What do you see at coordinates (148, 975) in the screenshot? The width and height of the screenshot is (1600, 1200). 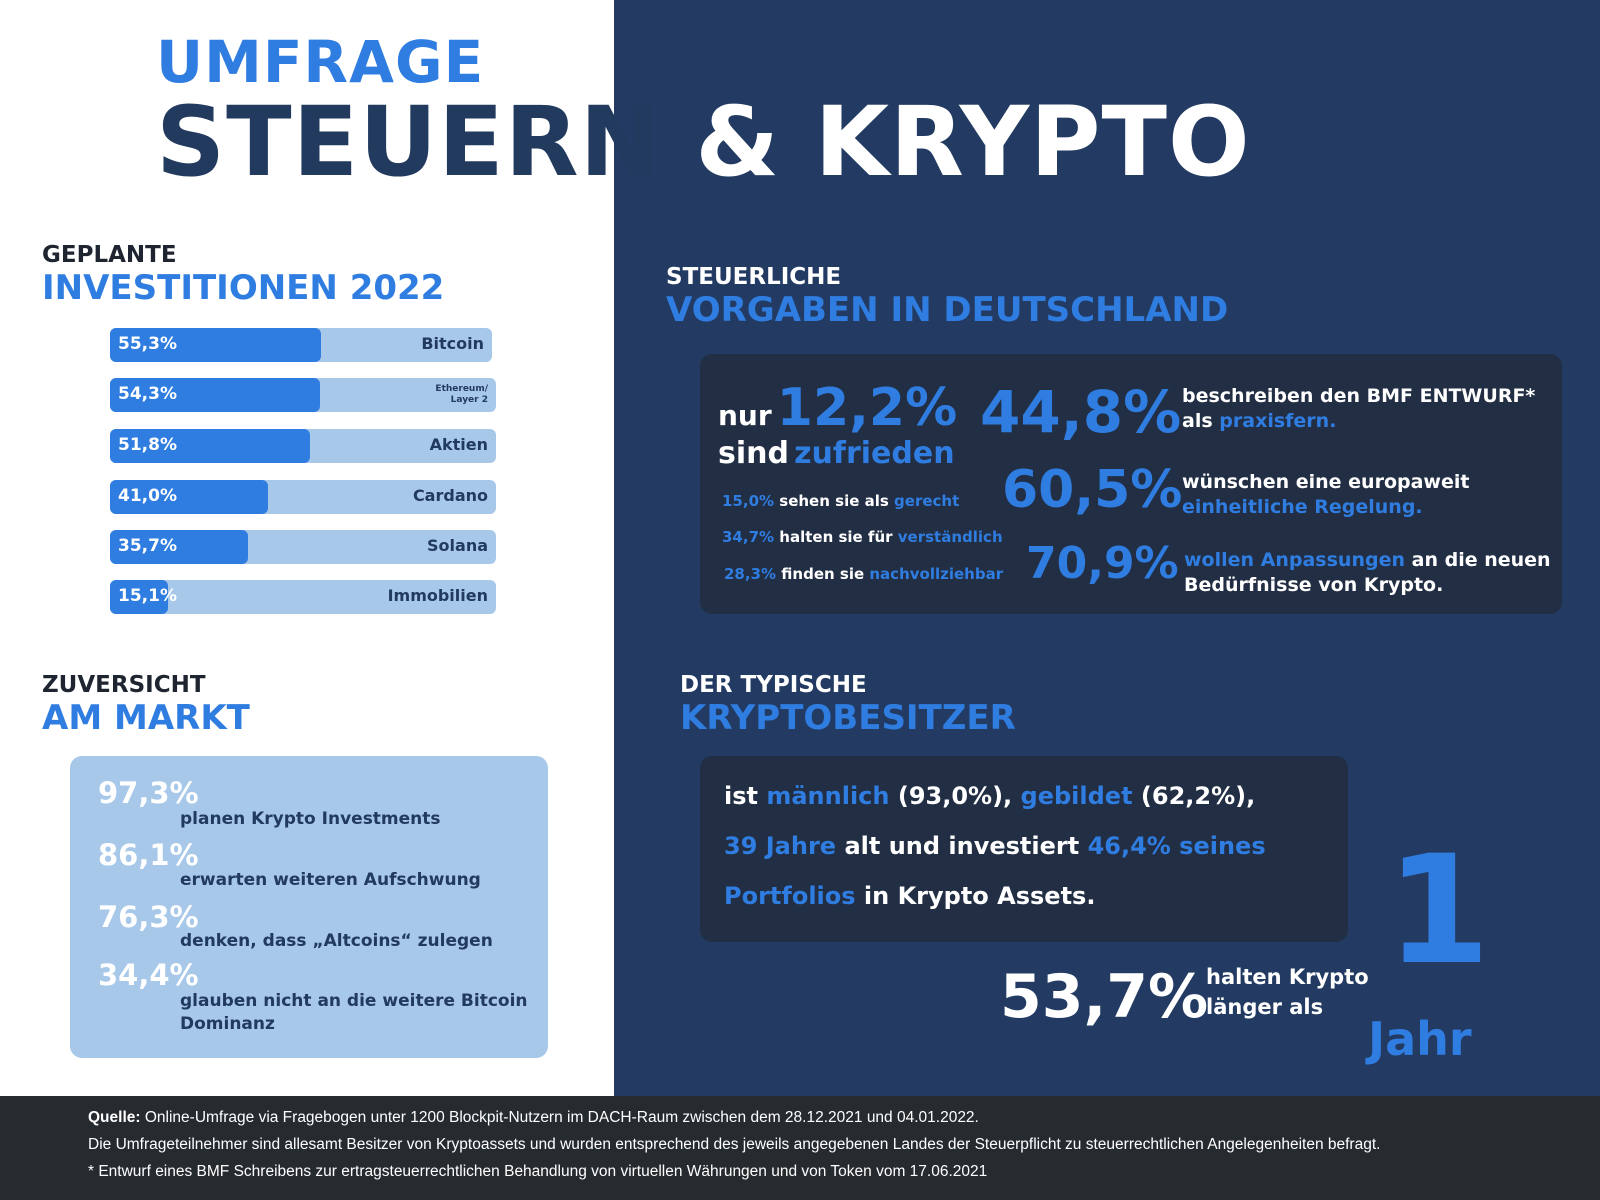 I see `zuversicht-value: 34,4%` at bounding box center [148, 975].